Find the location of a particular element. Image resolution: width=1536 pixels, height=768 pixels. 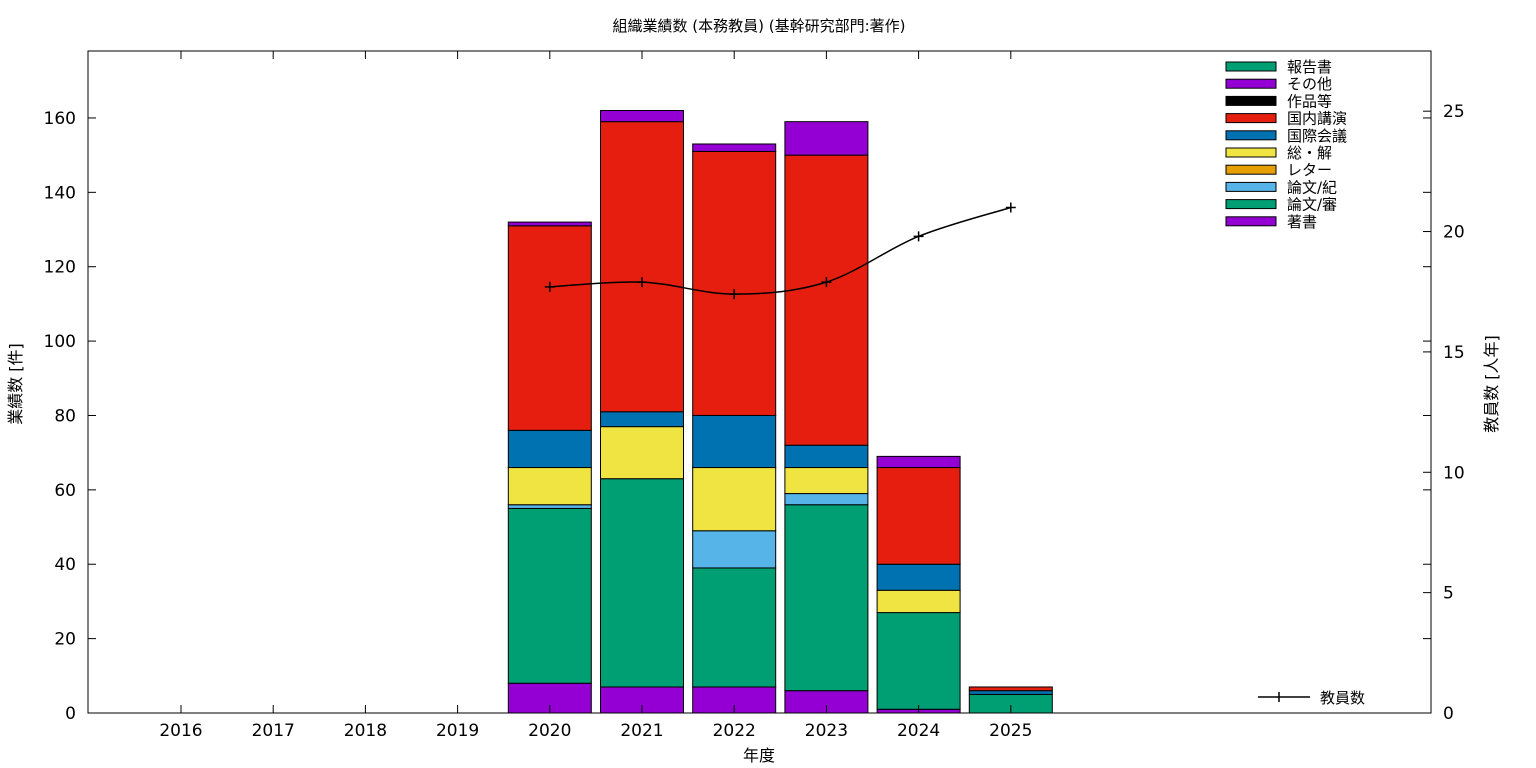

y-tick-label: 160 is located at coordinates (60, 119).